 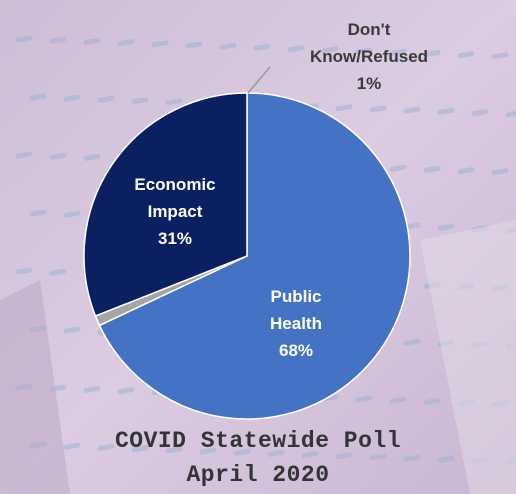 What do you see at coordinates (258, 475) in the screenshot?
I see `chart-title-line-2: April 2020` at bounding box center [258, 475].